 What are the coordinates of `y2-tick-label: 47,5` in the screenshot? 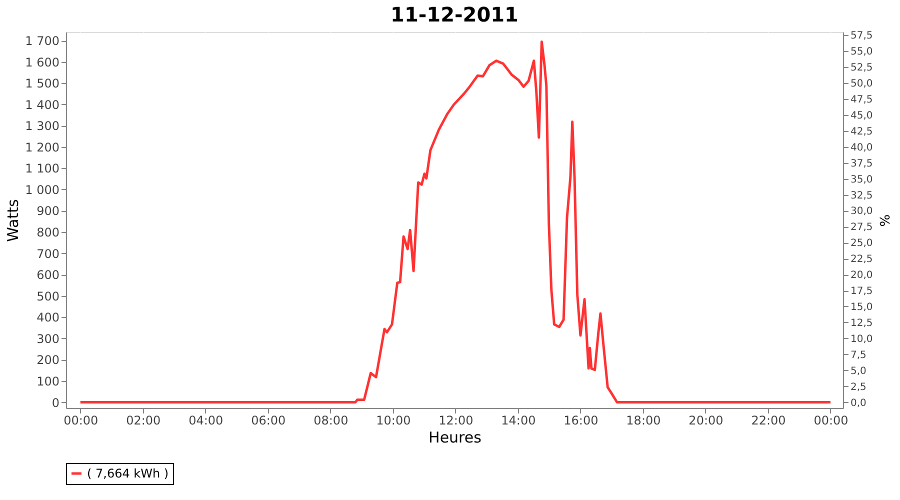 It's located at (861, 100).